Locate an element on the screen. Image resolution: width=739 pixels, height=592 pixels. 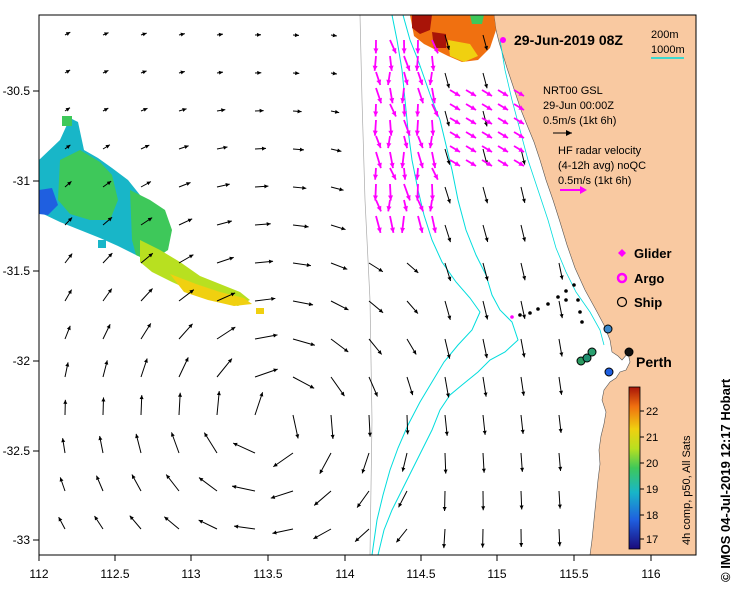
colorbar-tick-label: 22 is located at coordinates (652, 412).